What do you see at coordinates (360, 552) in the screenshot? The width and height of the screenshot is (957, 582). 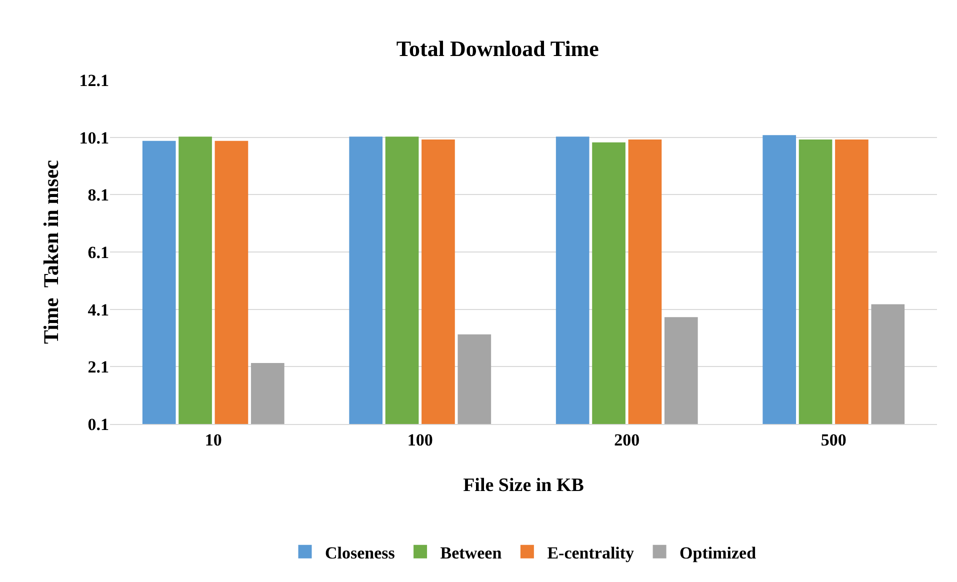 I see `legend-label: Closeness` at bounding box center [360, 552].